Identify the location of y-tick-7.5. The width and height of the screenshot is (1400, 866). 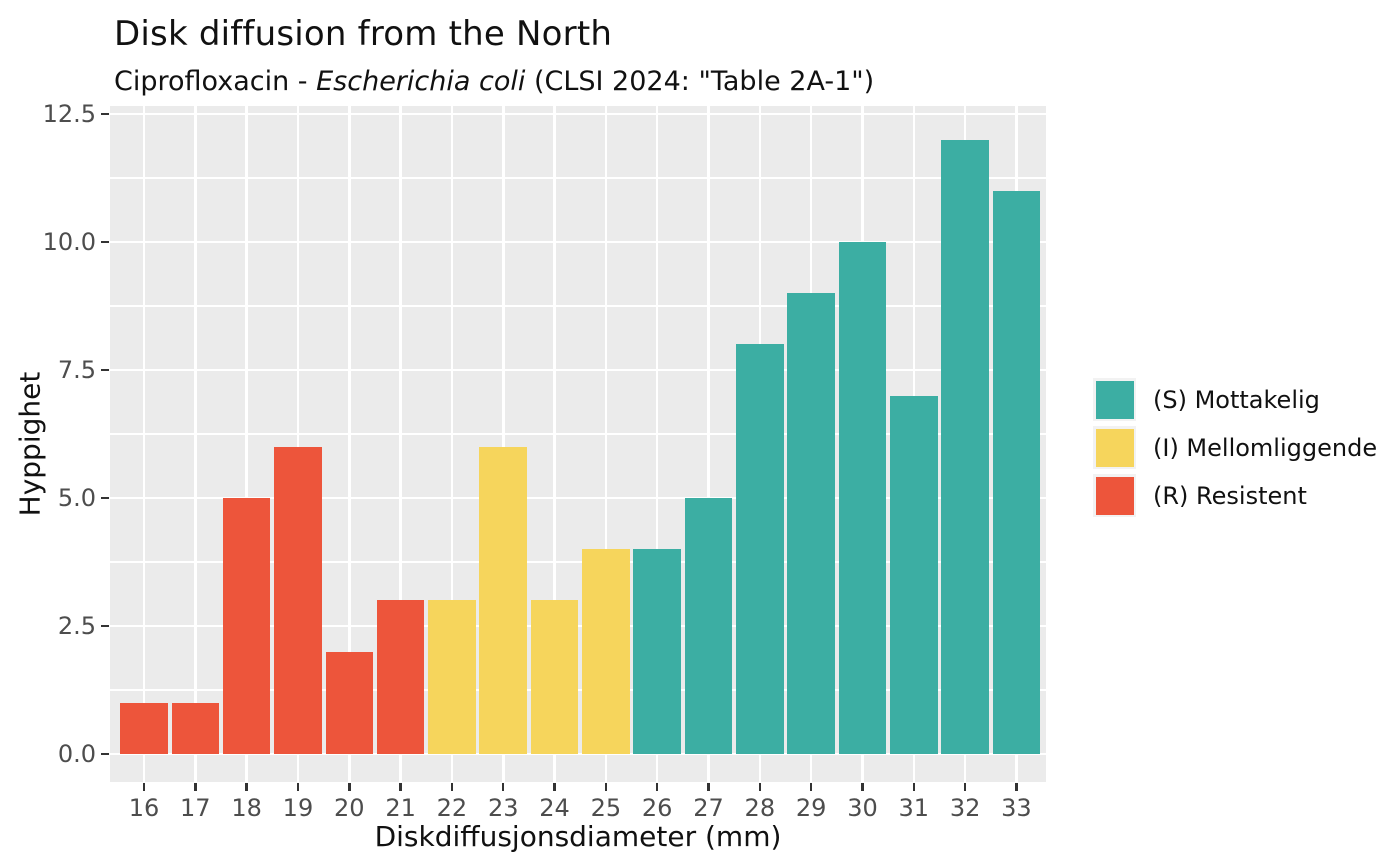
(105, 370).